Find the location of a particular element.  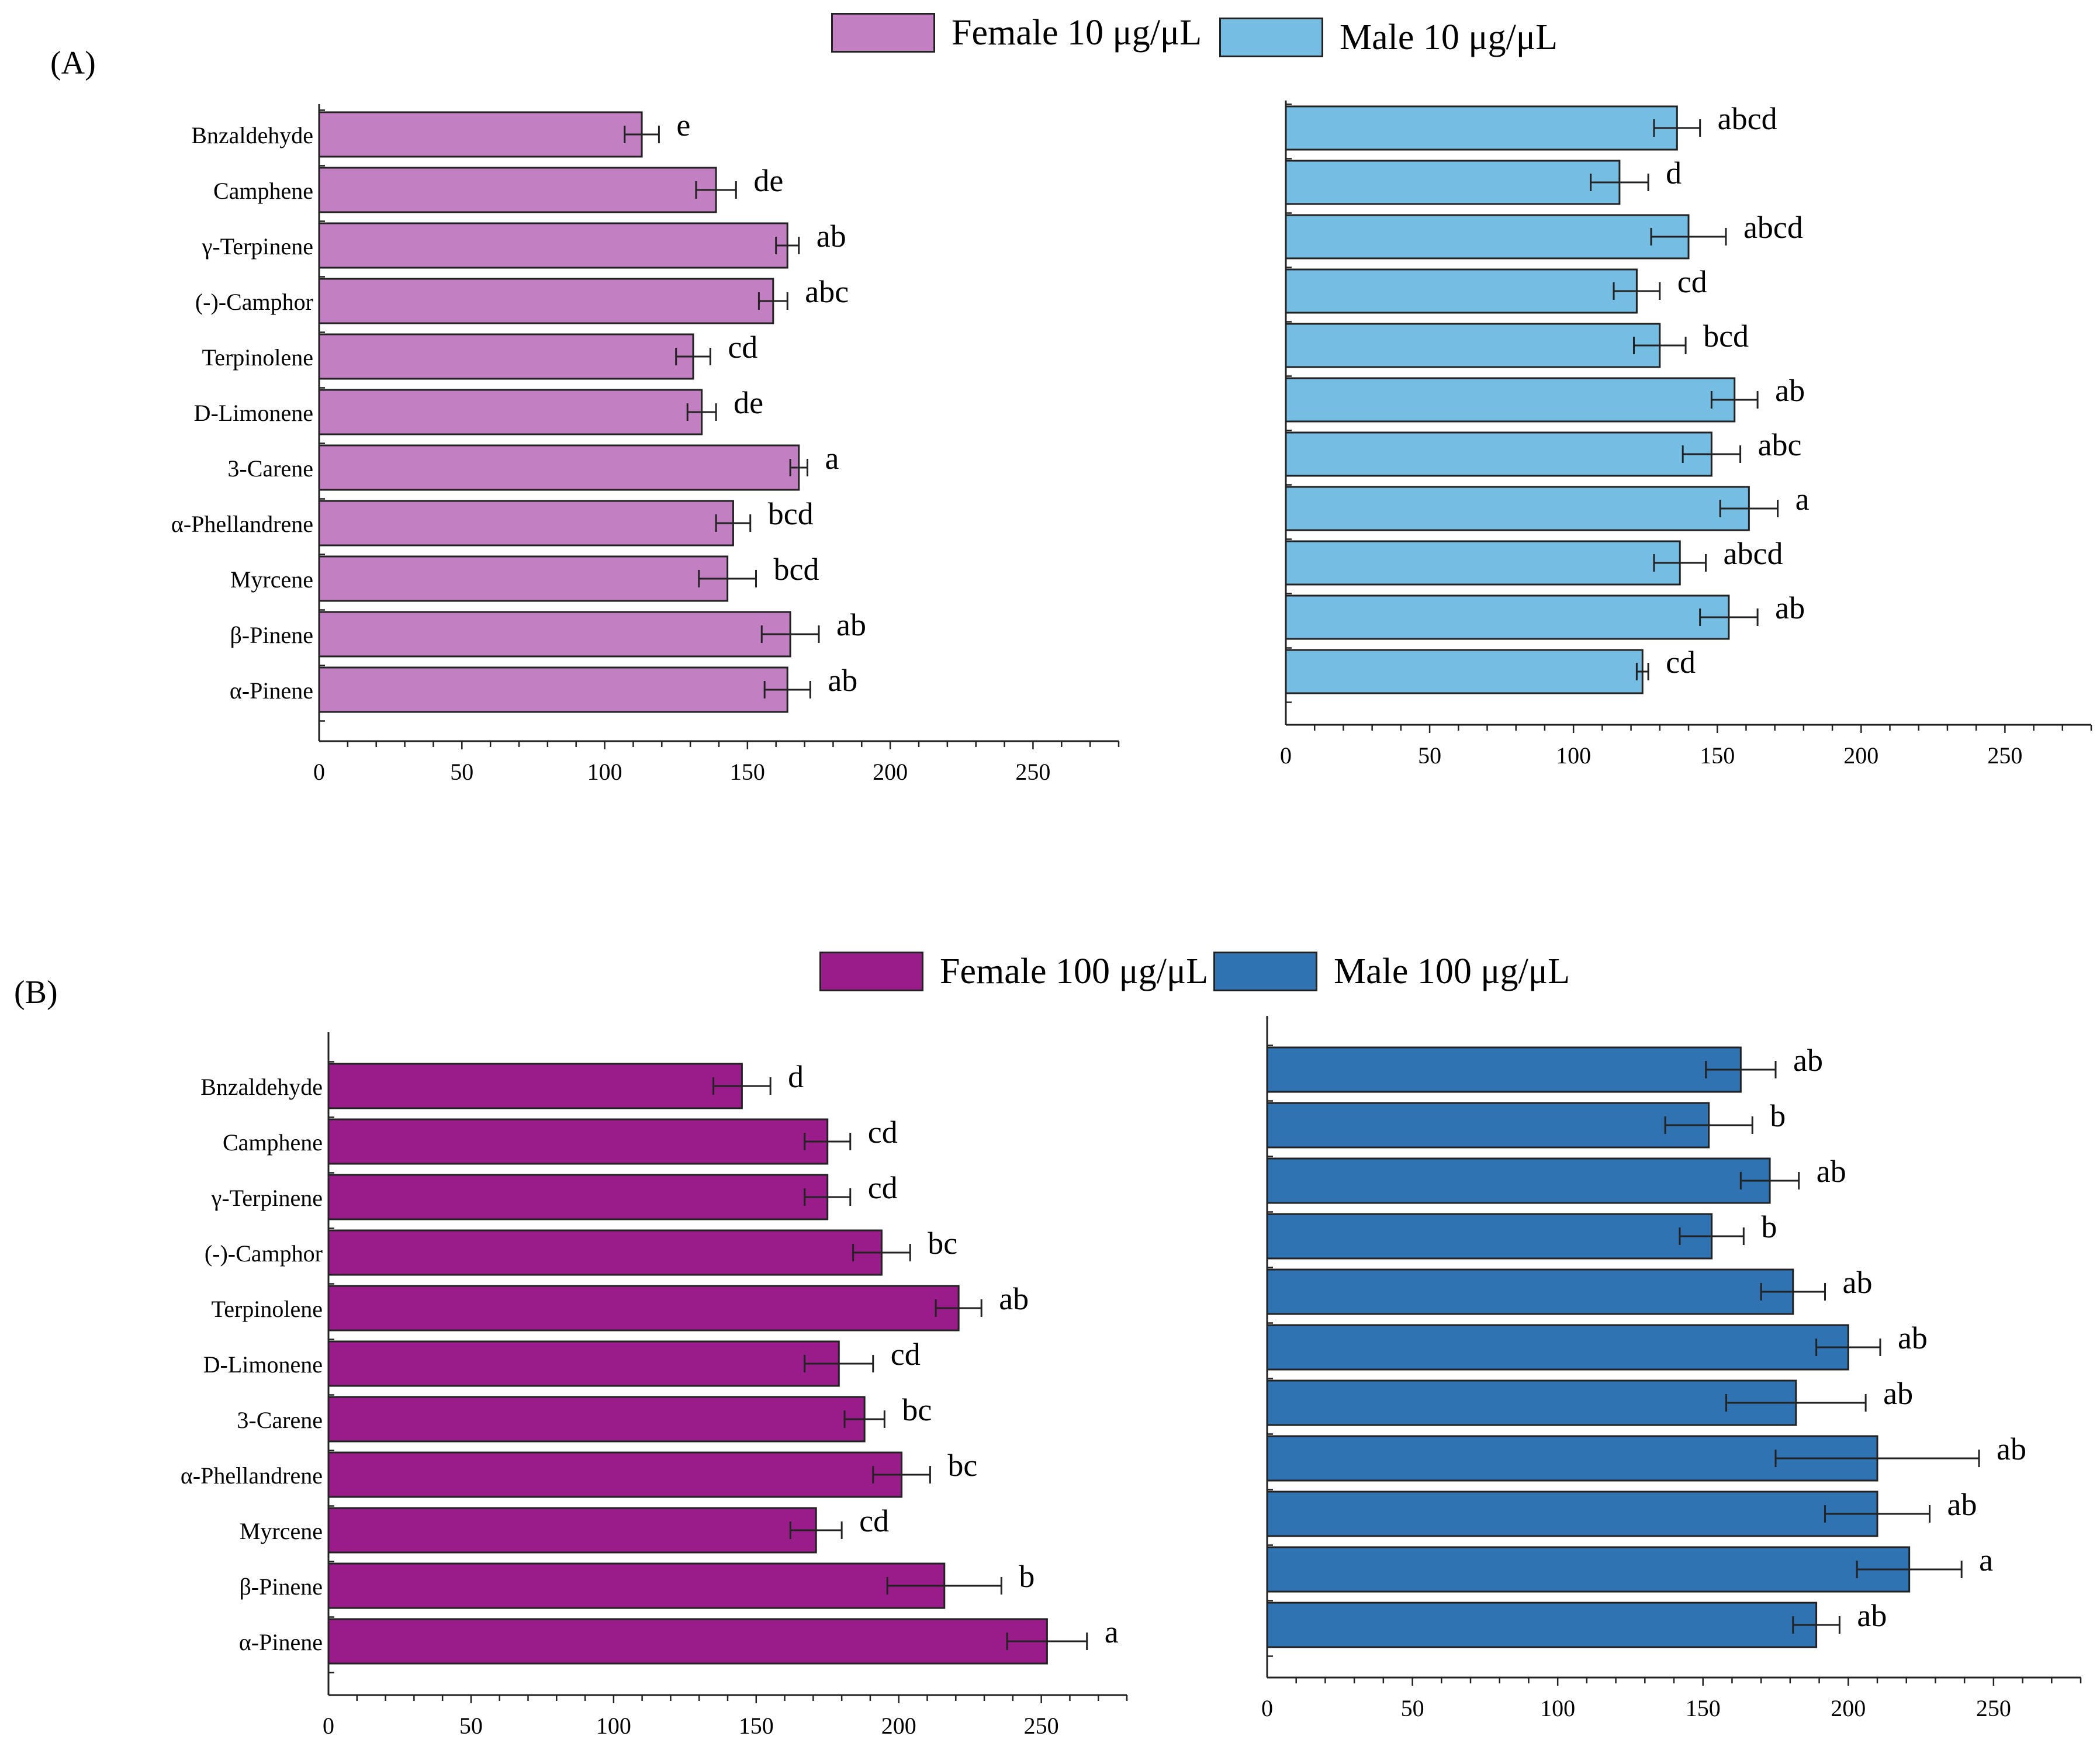

legend-label-male-10: Male 10 μg/μL is located at coordinates (1449, 37).